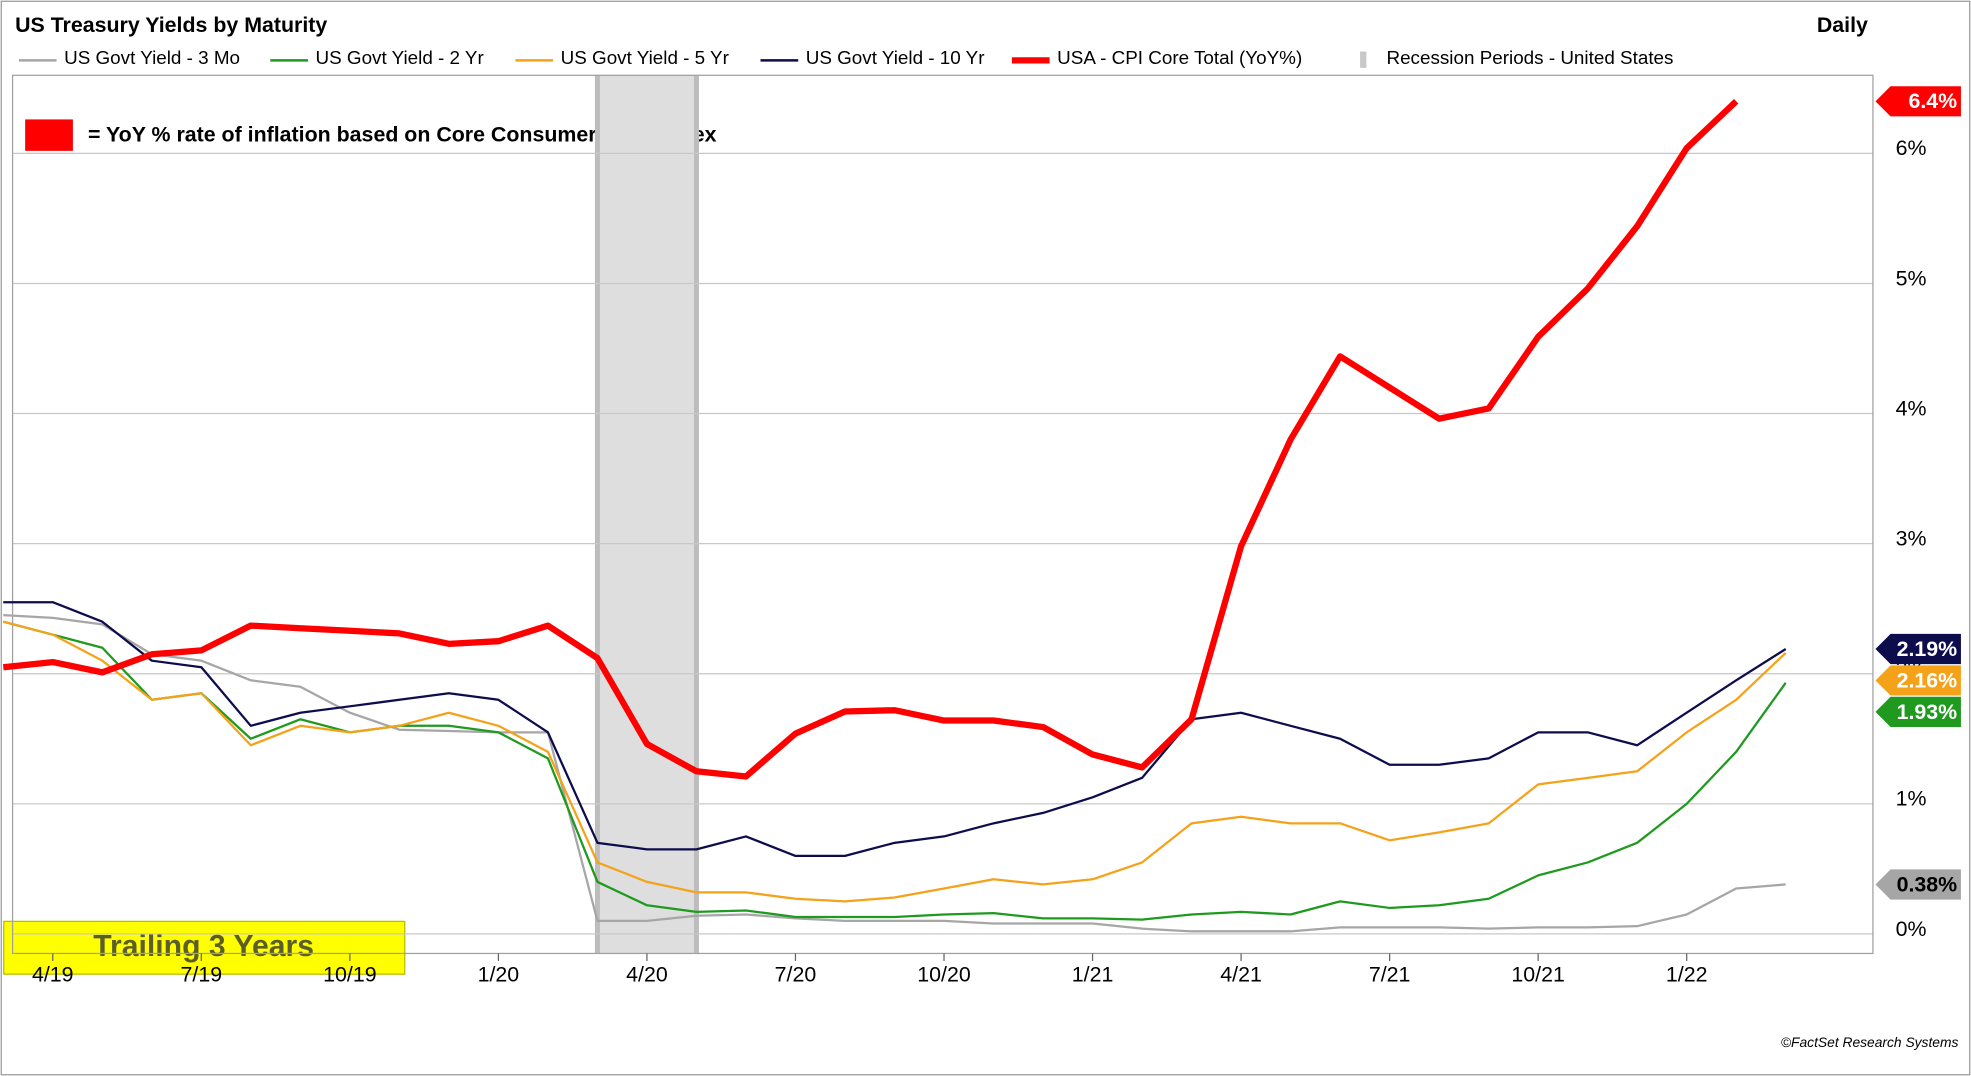 The height and width of the screenshot is (1076, 1971). I want to click on y-tick-label: 1%, so click(1911, 799).